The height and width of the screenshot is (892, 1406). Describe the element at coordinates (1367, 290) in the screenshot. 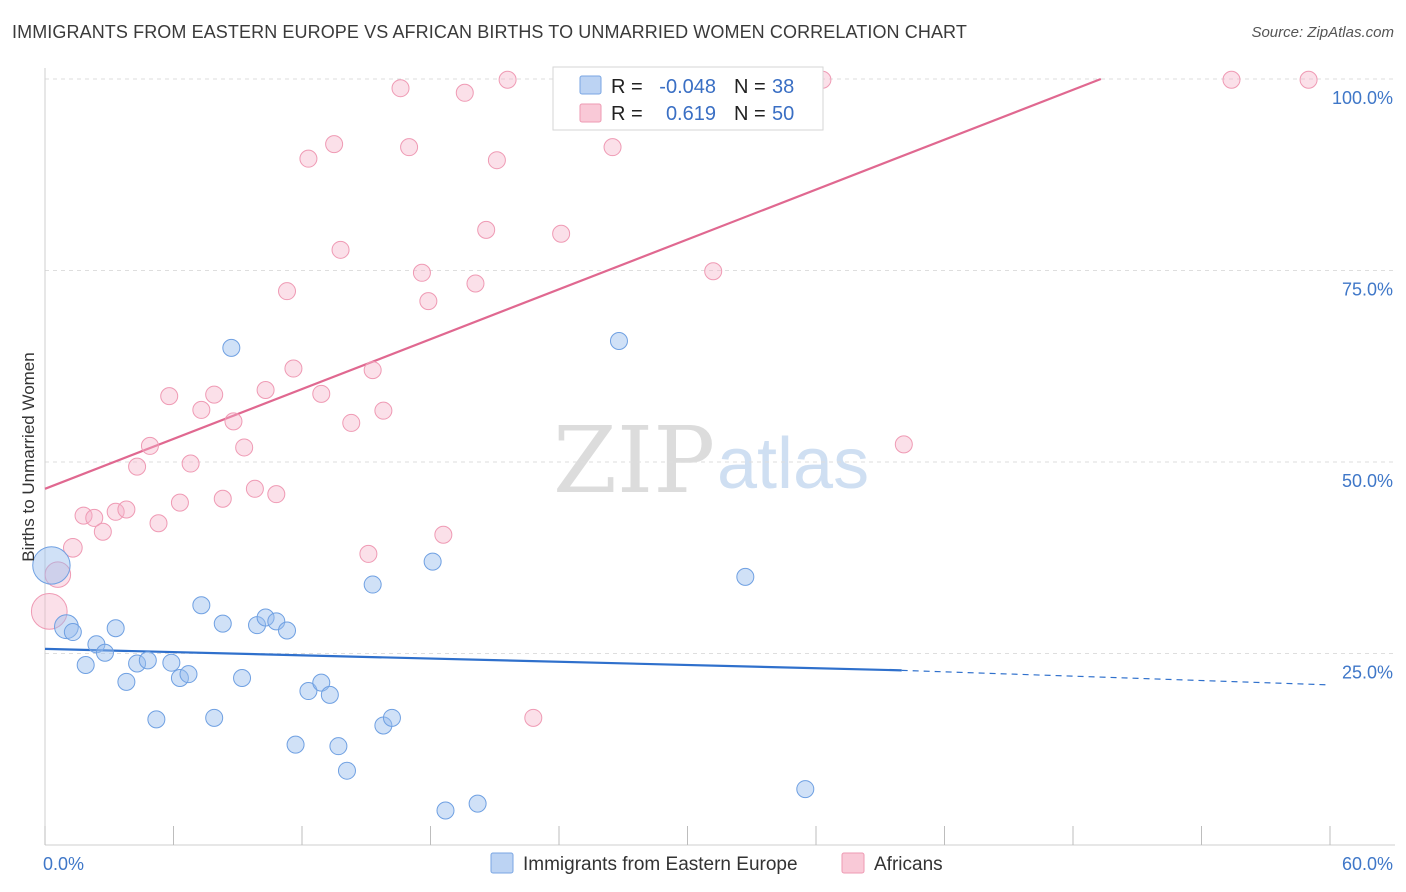

I see `y-tick-label: 75.0%` at that location.